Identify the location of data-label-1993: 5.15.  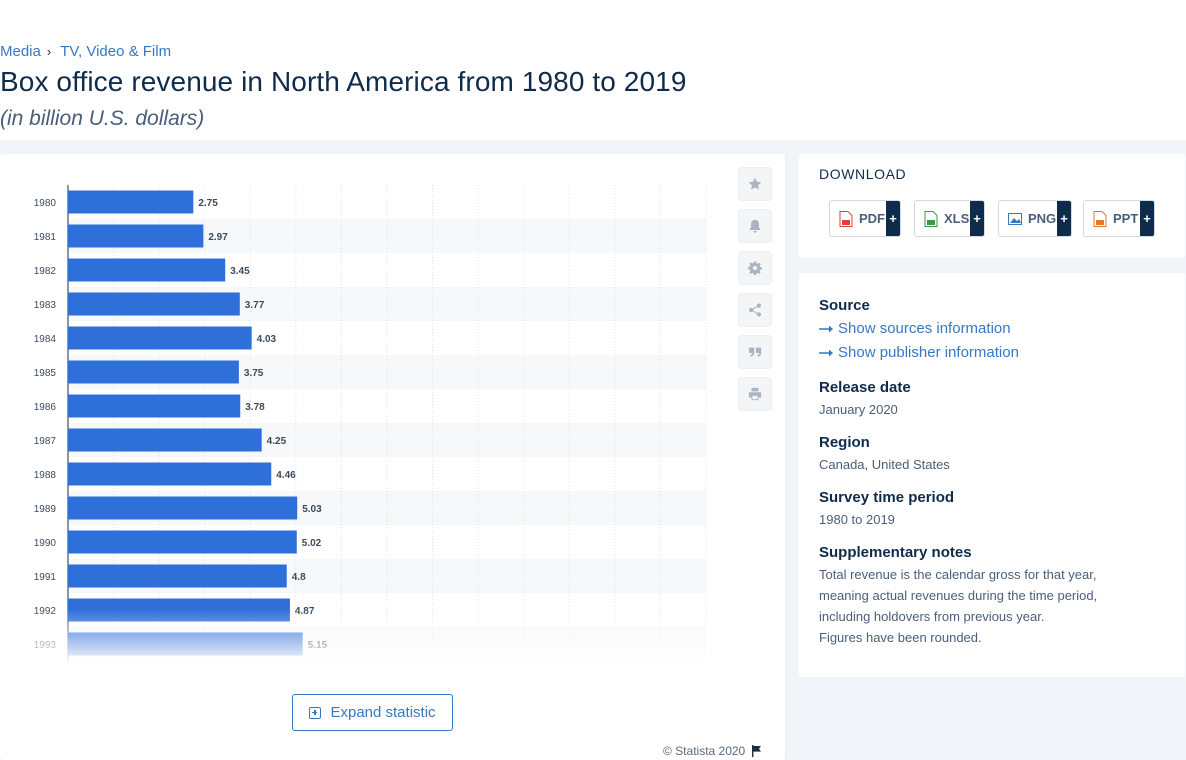
(318, 645).